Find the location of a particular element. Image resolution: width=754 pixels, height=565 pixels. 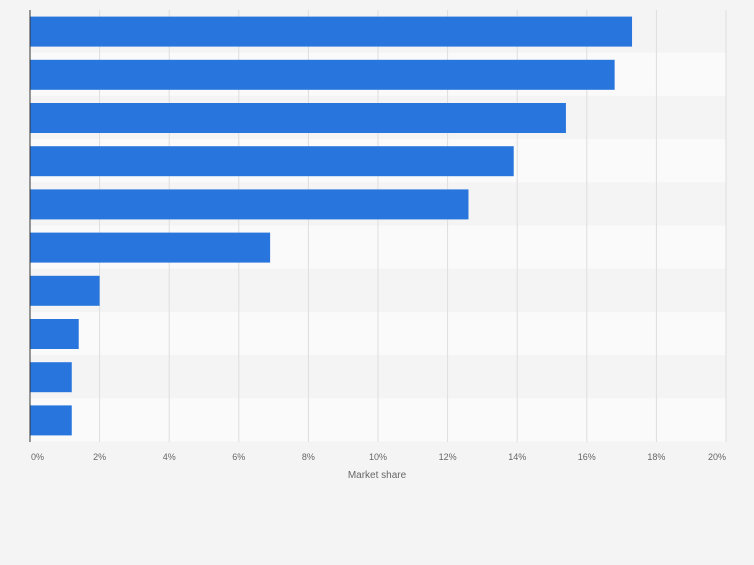

x-tick-label: 6% is located at coordinates (238, 457).